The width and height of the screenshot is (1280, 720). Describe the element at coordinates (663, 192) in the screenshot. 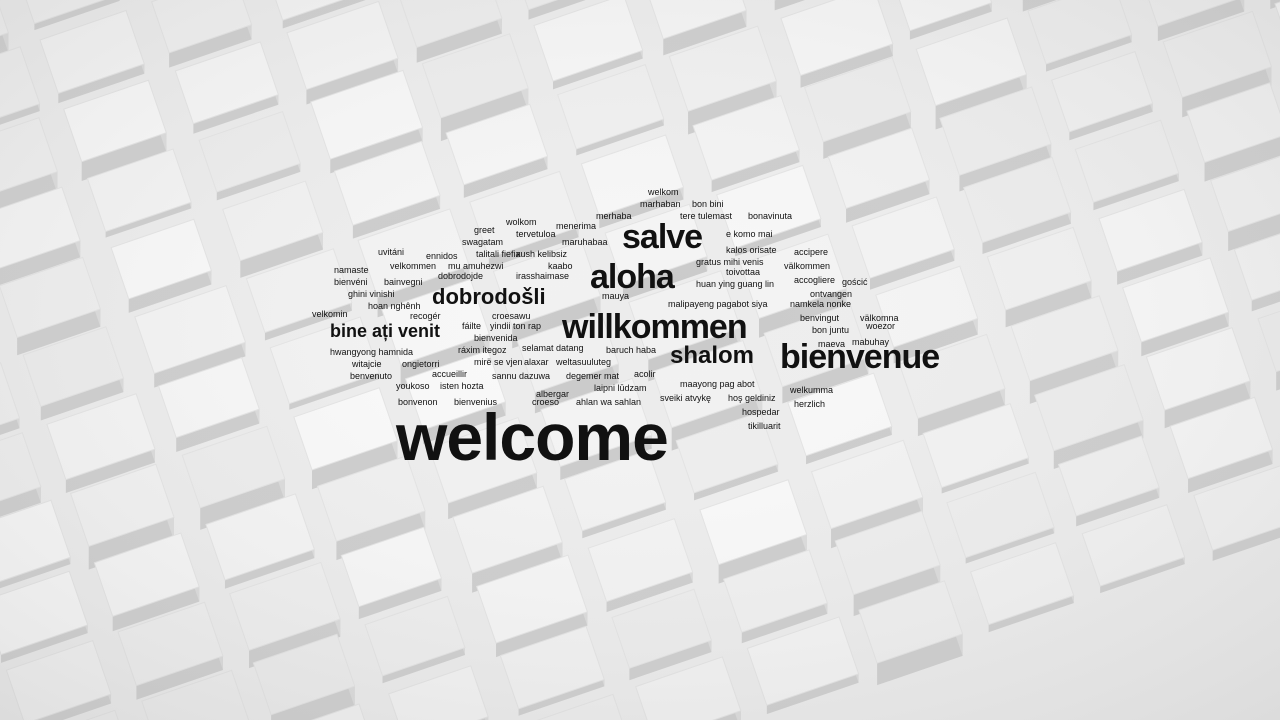

I see `word-cloud-word: welkom` at that location.